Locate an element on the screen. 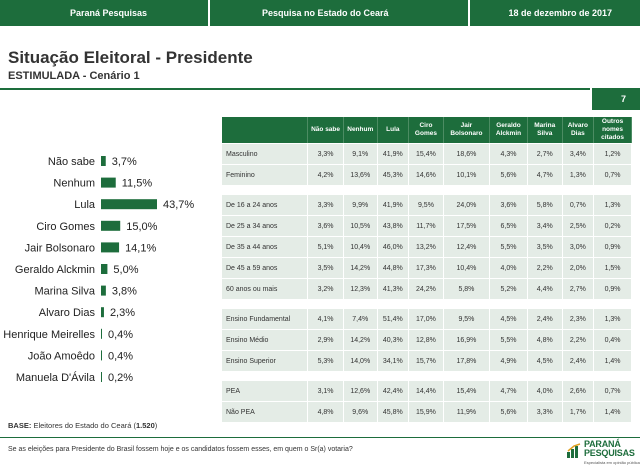  bar-value-label: 43,7% is located at coordinates (178, 205).